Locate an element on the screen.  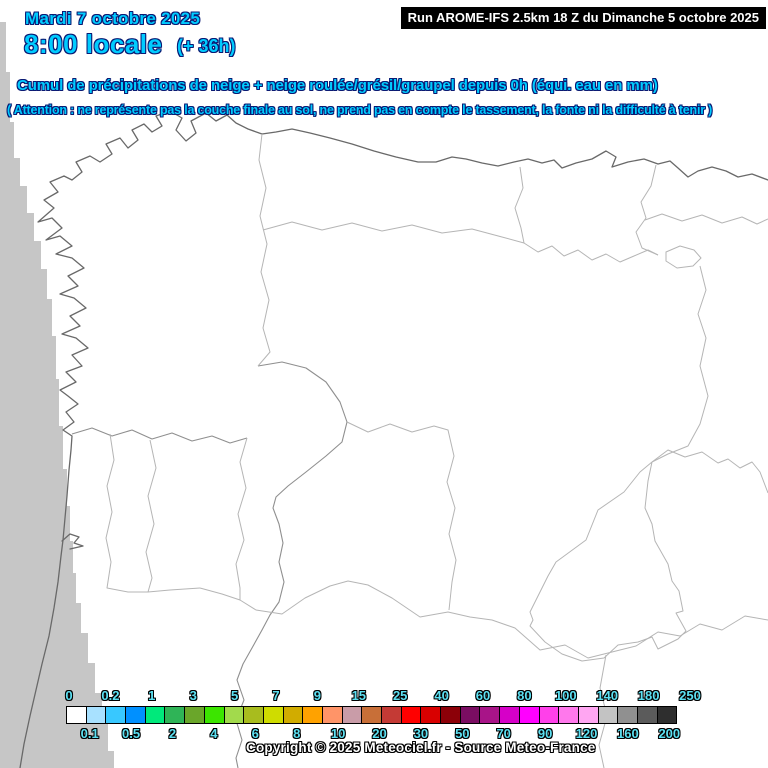
legend-boundary-label: 200 is located at coordinates (669, 733).